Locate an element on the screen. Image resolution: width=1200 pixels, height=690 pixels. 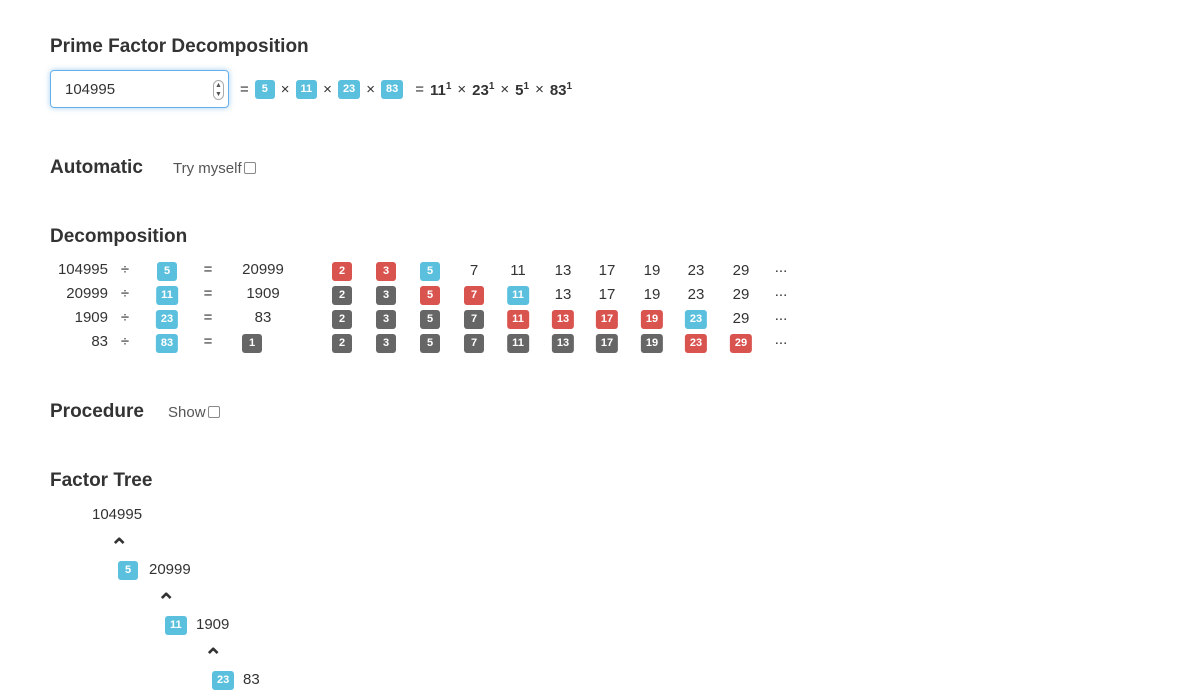
prime-blue: 5 is located at coordinates (430, 271).